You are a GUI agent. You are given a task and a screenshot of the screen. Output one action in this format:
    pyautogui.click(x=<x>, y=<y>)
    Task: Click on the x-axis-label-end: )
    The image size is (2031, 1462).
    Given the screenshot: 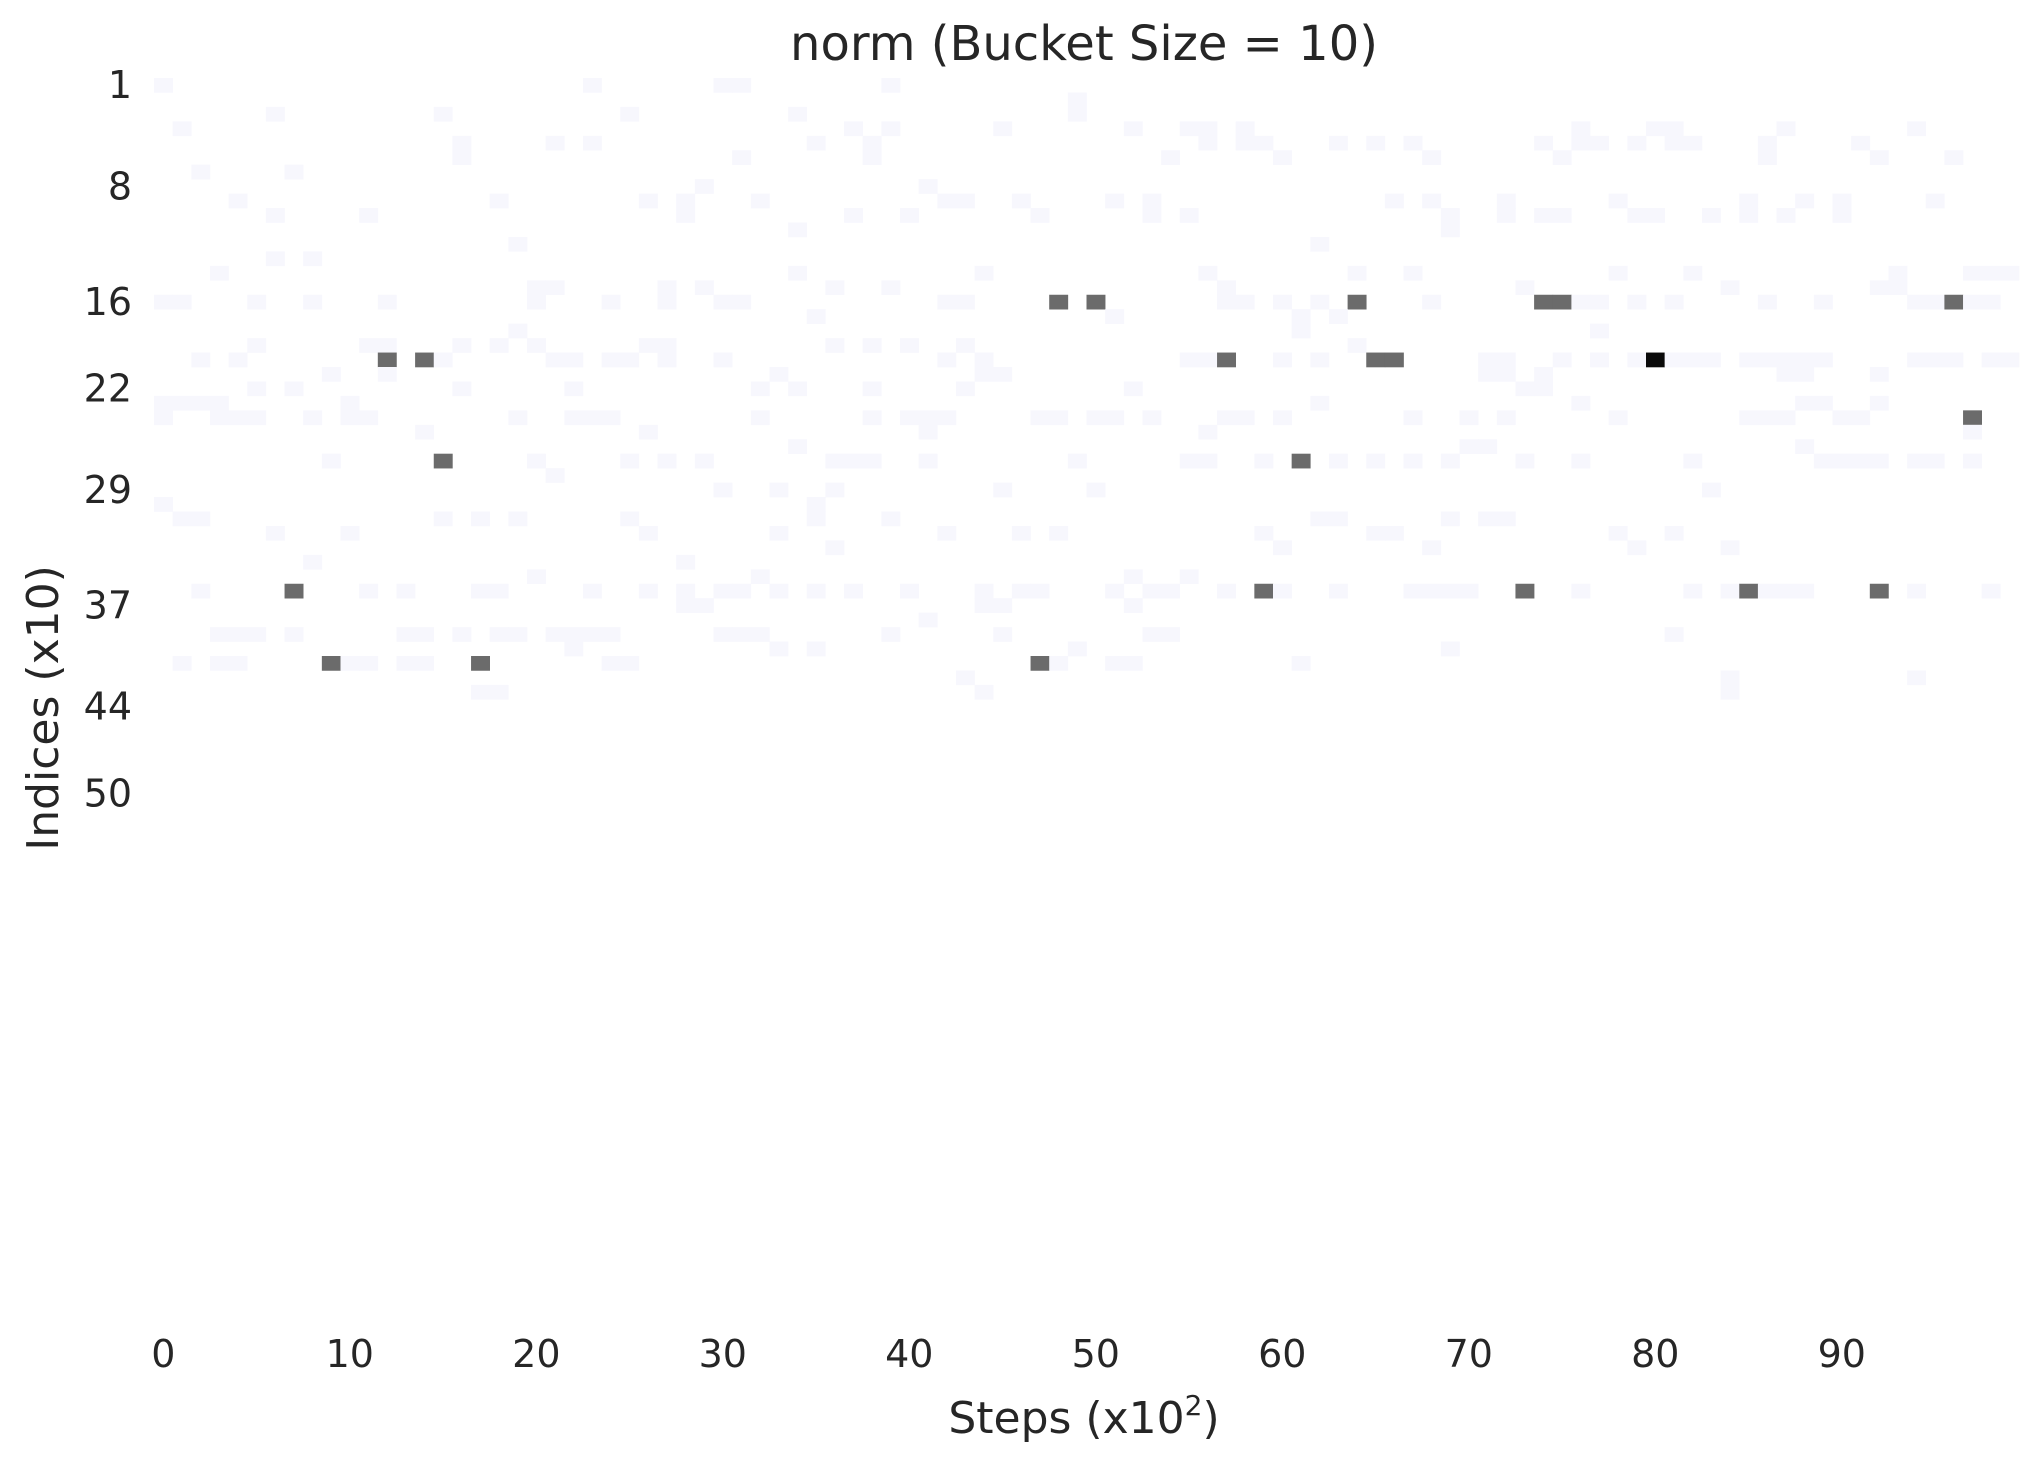 What is the action you would take?
    pyautogui.click(x=1210, y=1418)
    